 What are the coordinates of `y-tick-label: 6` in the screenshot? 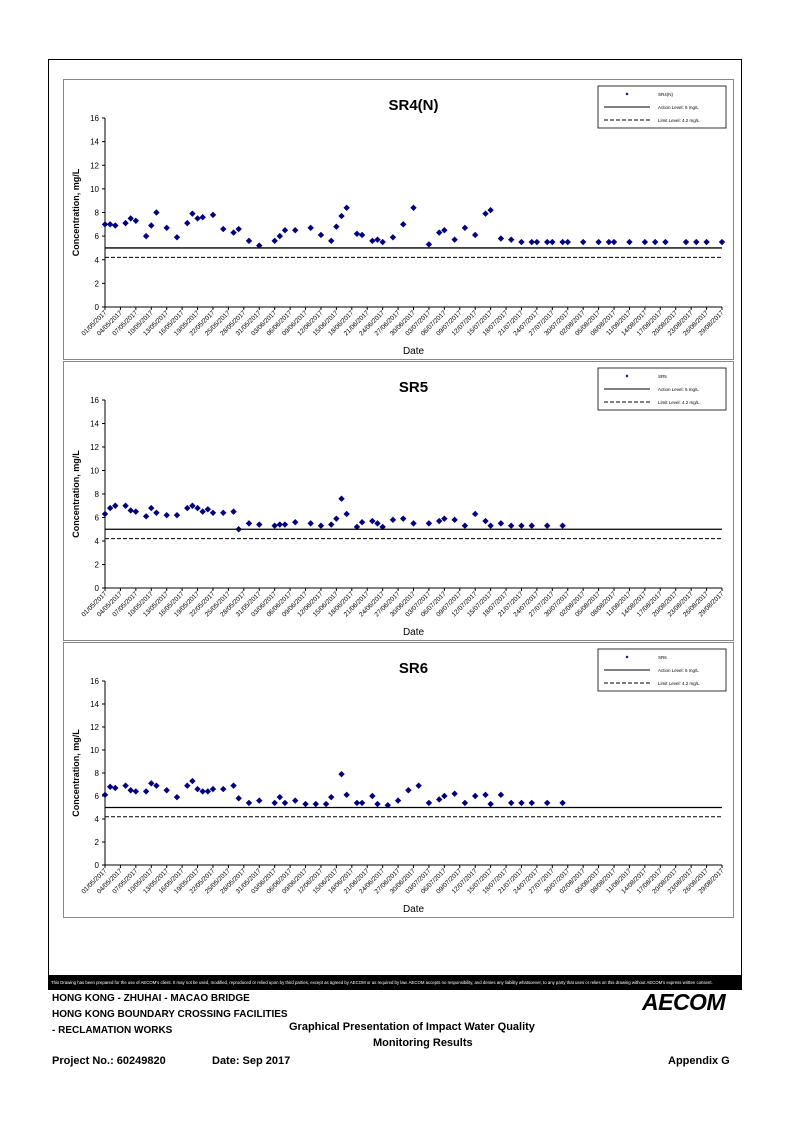 It's located at (97, 796).